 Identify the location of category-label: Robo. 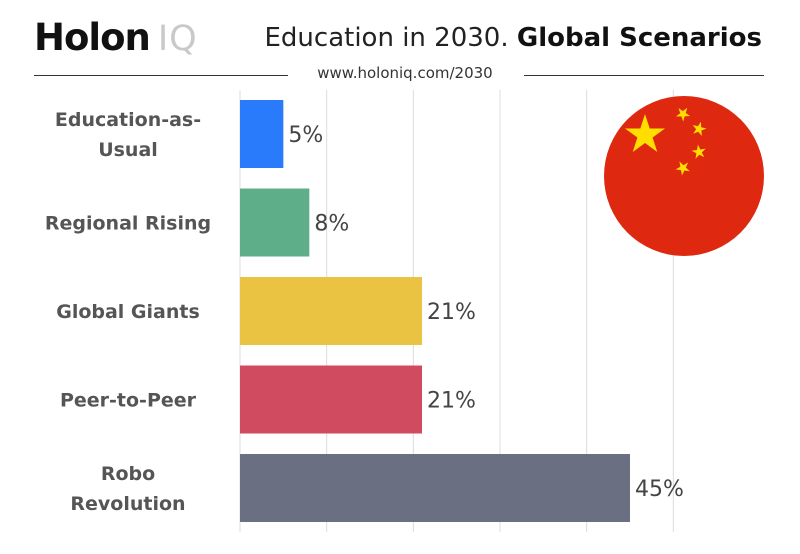
(128, 474).